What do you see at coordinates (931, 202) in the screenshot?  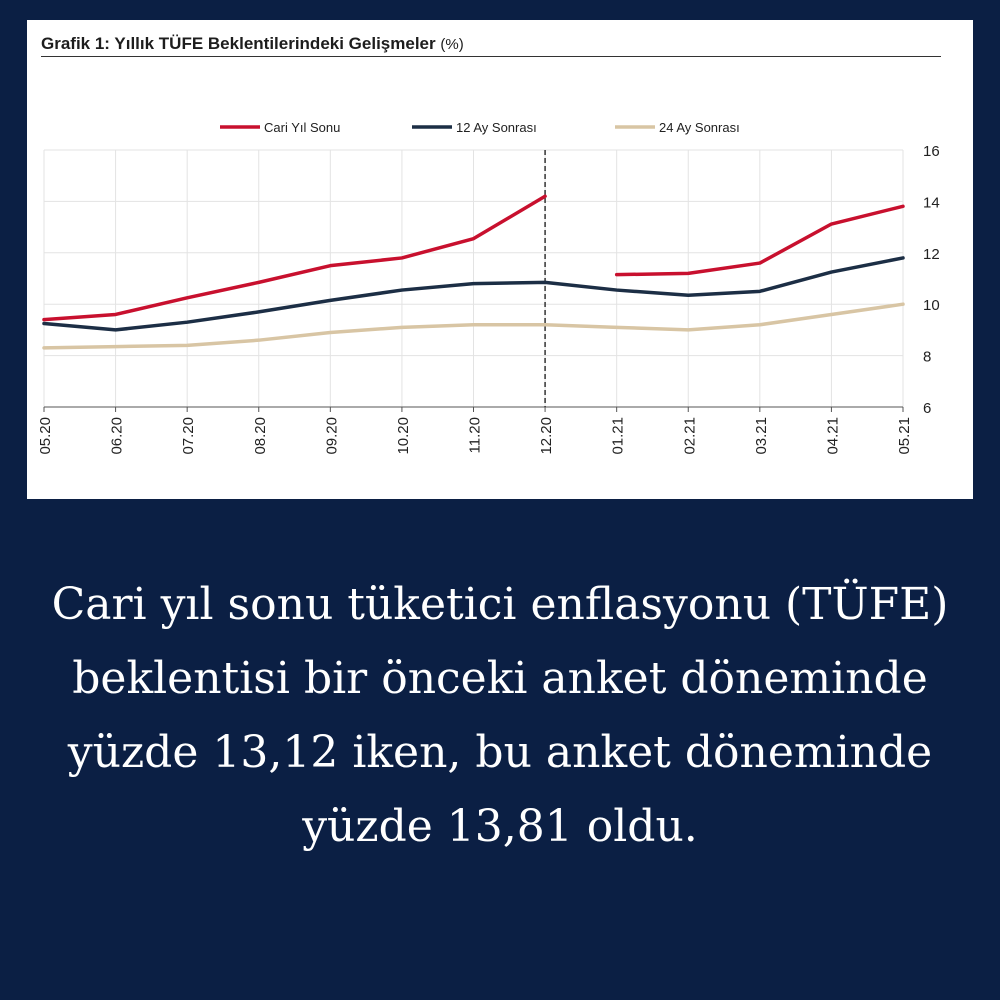 I see `y-tick-label: 14` at bounding box center [931, 202].